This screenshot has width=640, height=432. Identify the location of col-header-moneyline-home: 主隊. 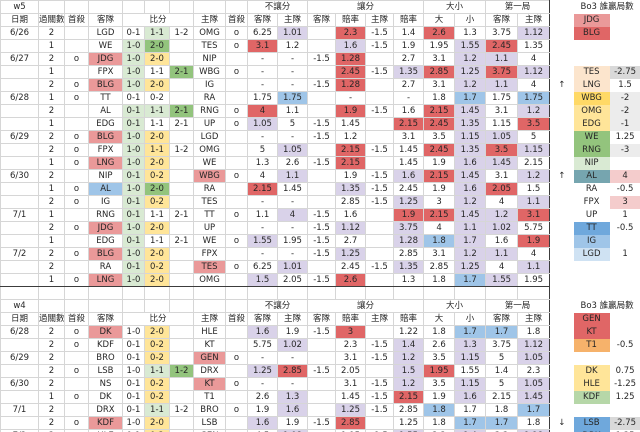
(292, 20).